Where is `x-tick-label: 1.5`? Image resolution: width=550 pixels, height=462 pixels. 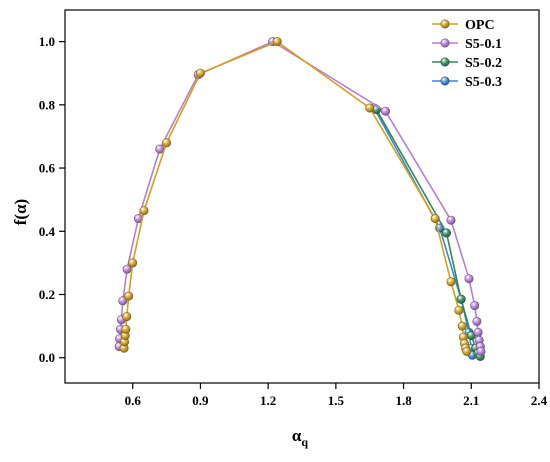
x-tick-label: 1.5 is located at coordinates (336, 400).